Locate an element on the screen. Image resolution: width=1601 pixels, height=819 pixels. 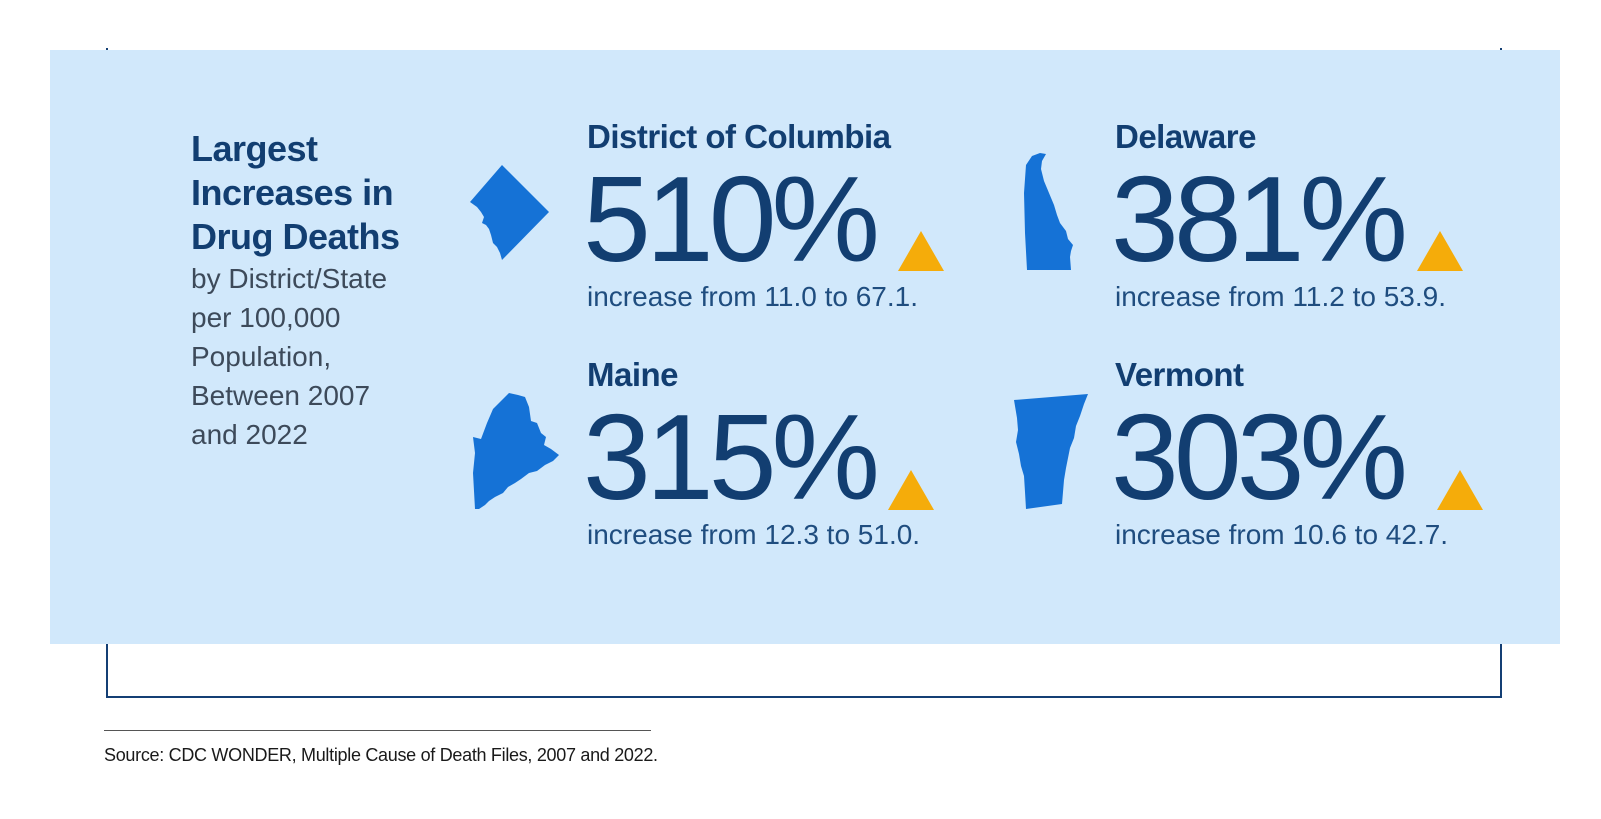
subtitle-line: Between 2007 is located at coordinates (281, 395).